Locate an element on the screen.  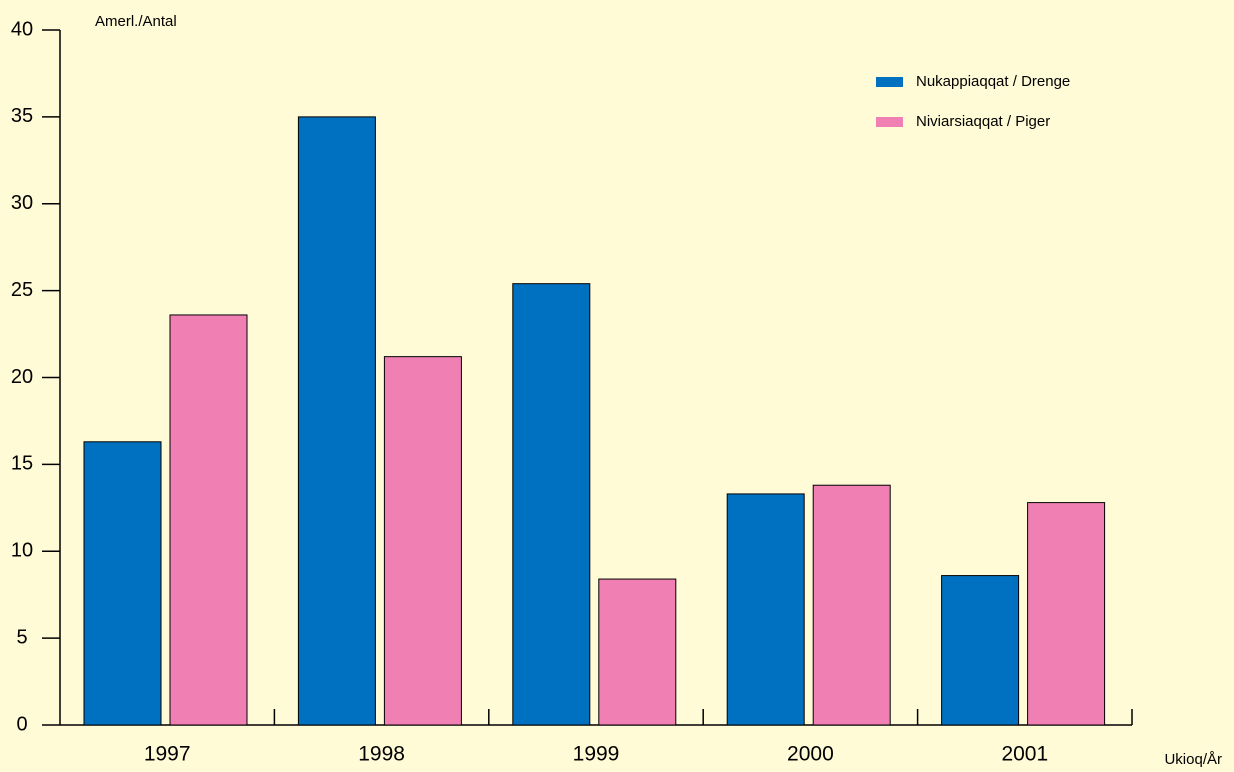
x-tick-label: 1998 is located at coordinates (381, 754).